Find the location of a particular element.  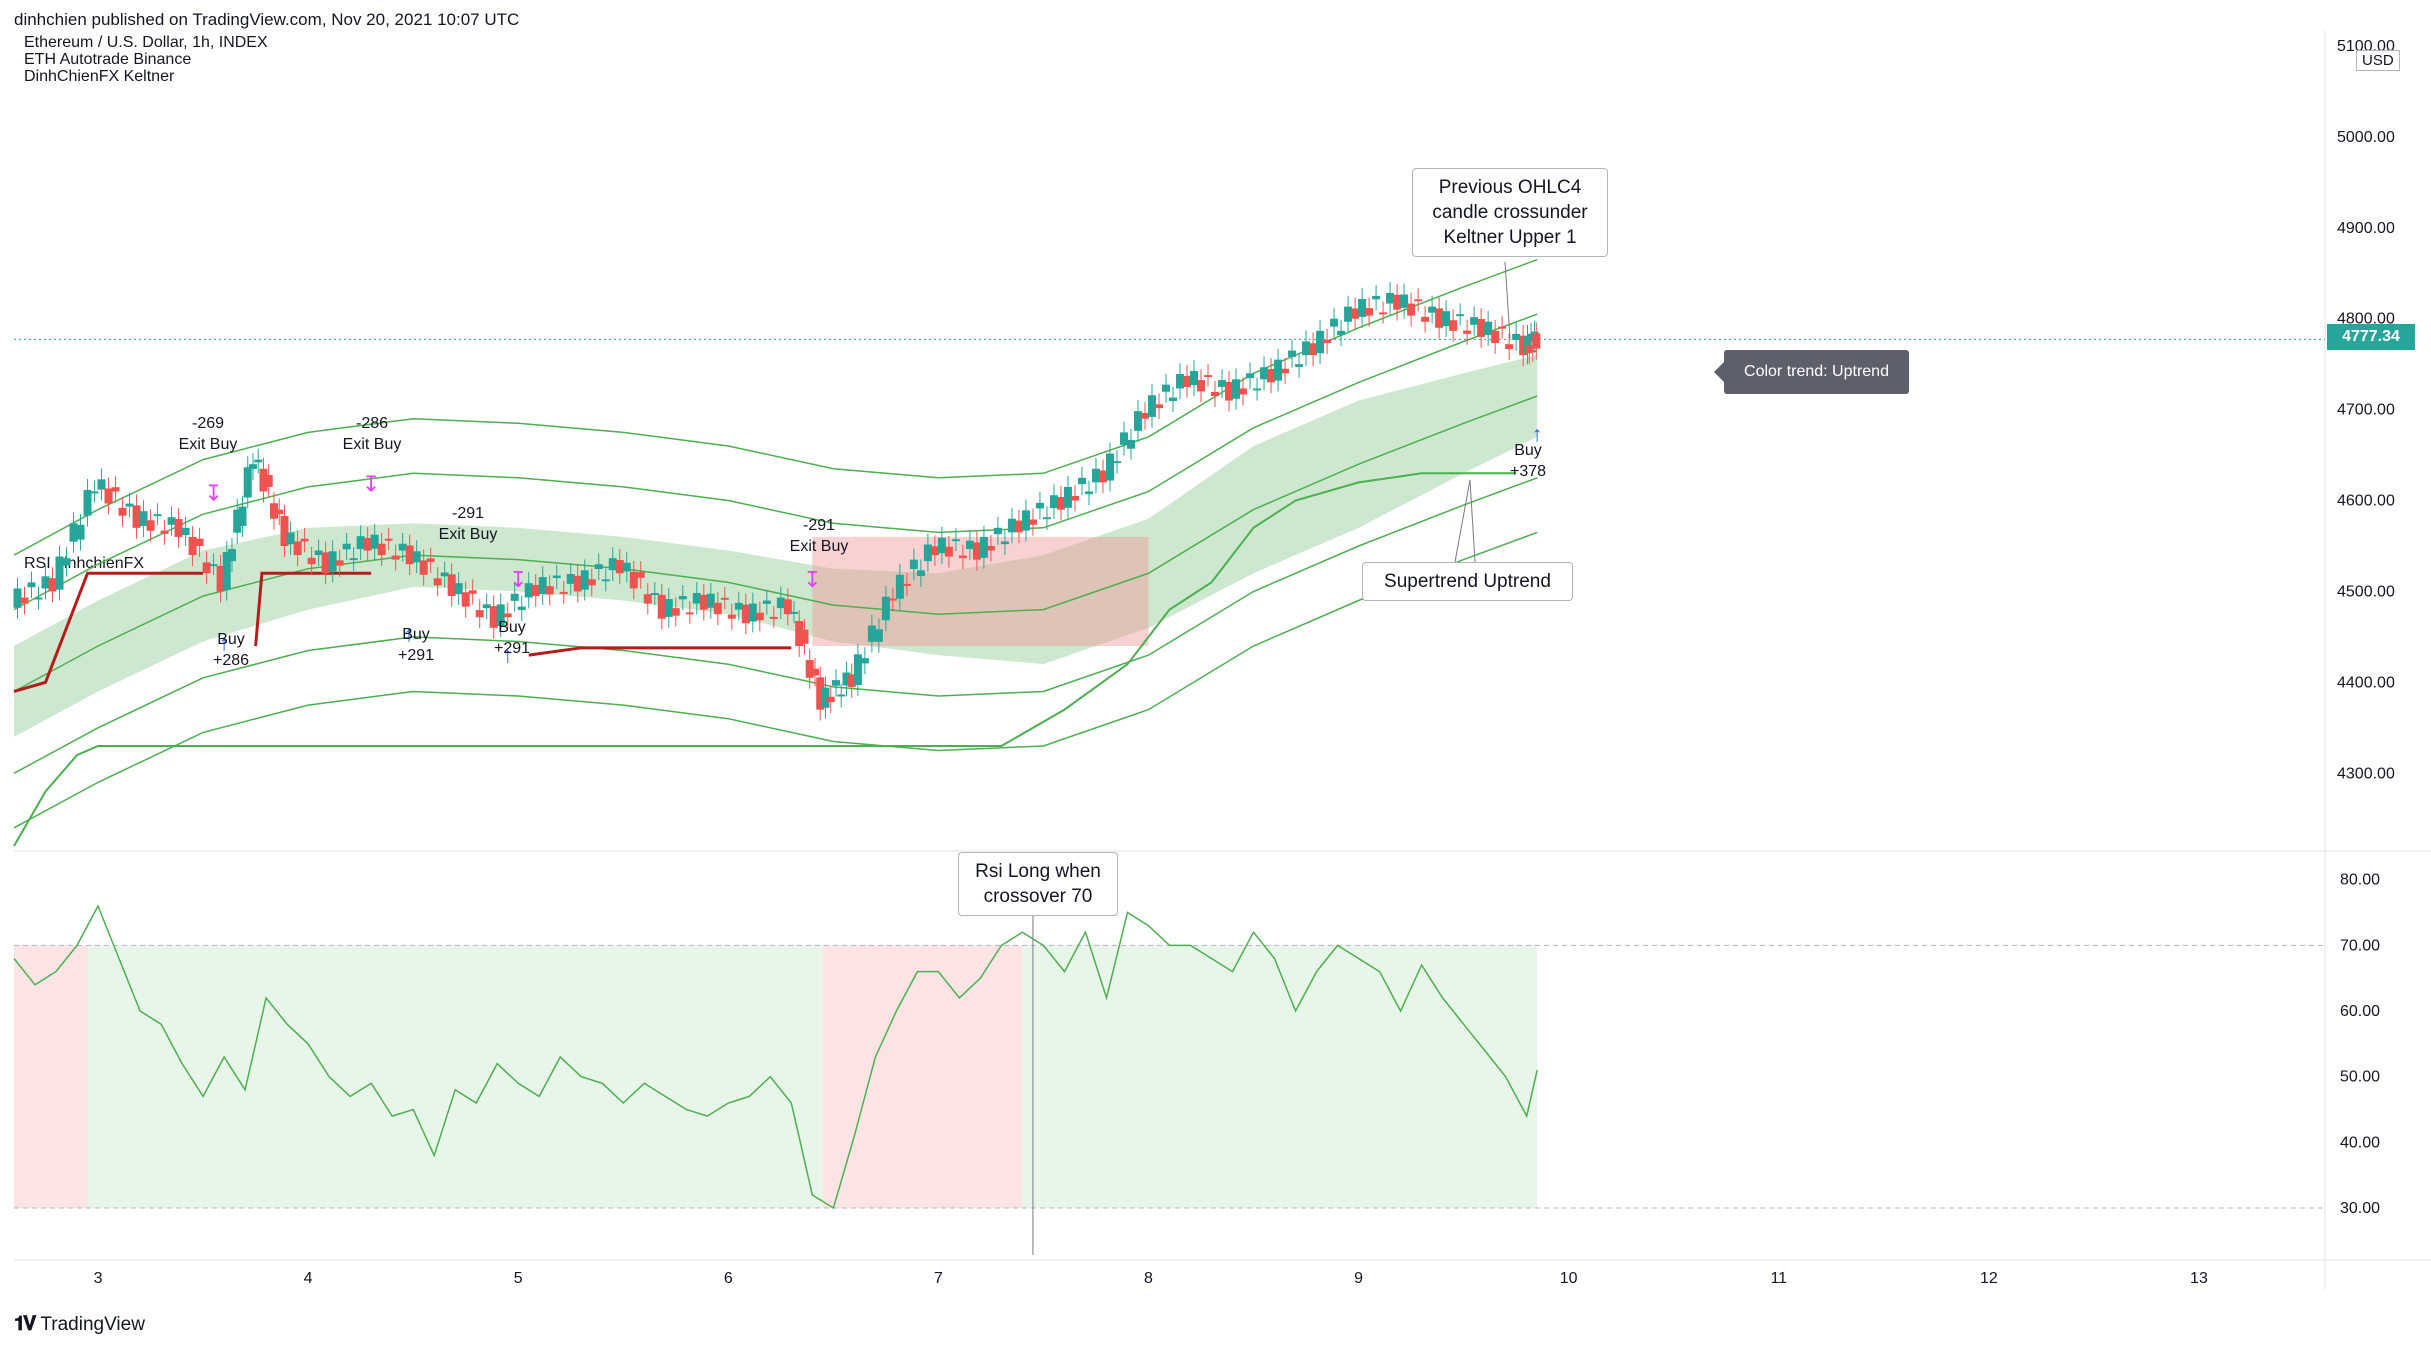

keltner-lower-line is located at coordinates (775, 680).